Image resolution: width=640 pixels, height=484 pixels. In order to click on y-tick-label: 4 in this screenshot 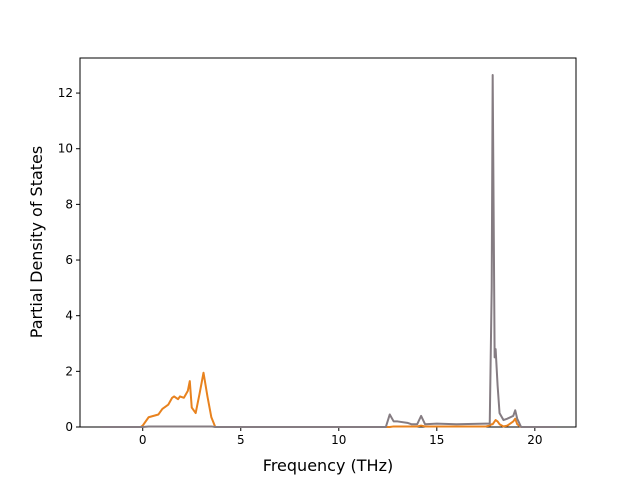, I will do `click(69, 316)`.